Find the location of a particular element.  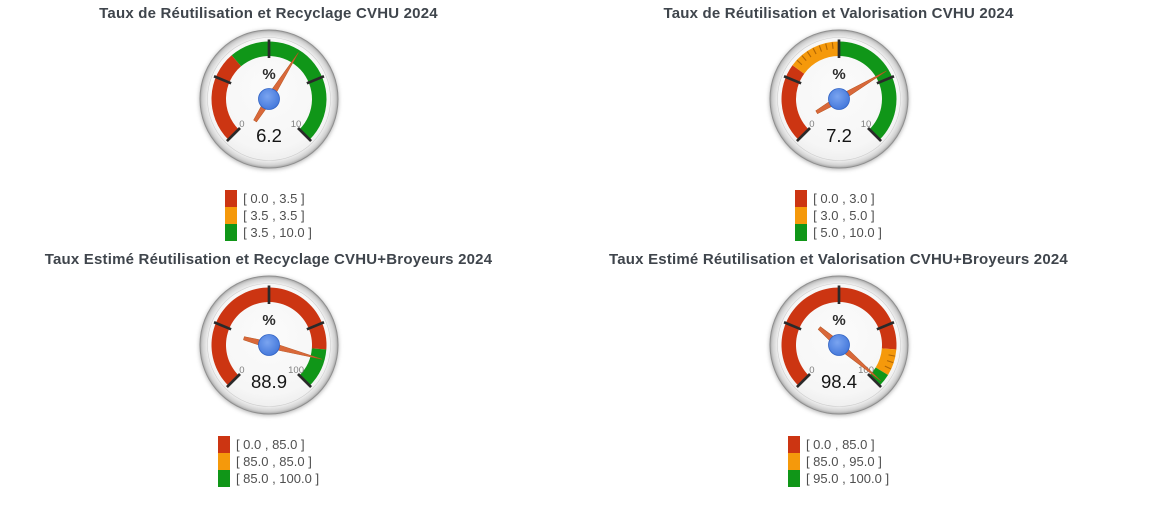

legend-row: [ 3.5 , 10.0 ] is located at coordinates (268, 232).